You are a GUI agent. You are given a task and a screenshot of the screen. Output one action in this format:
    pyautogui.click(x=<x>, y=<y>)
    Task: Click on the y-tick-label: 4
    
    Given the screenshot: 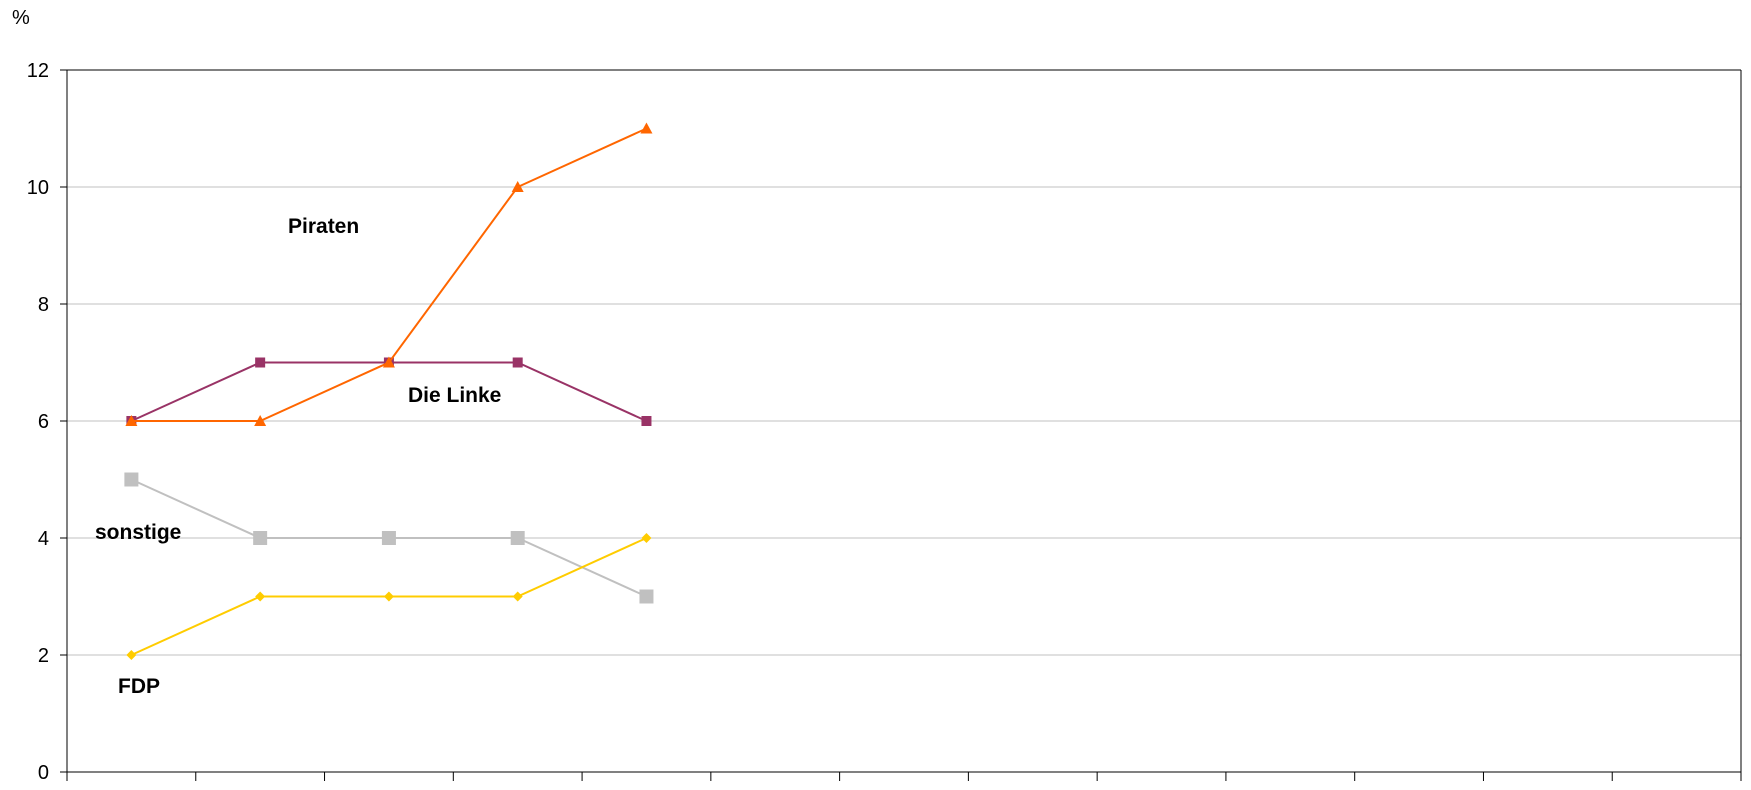 What is the action you would take?
    pyautogui.click(x=43, y=539)
    